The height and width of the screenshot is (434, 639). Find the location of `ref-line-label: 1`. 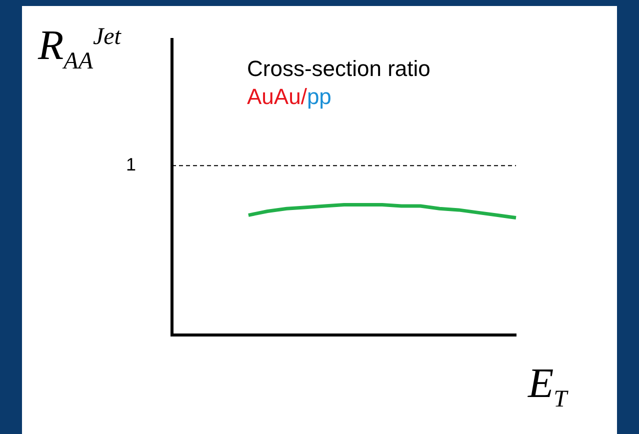

ref-line-label: 1 is located at coordinates (131, 164).